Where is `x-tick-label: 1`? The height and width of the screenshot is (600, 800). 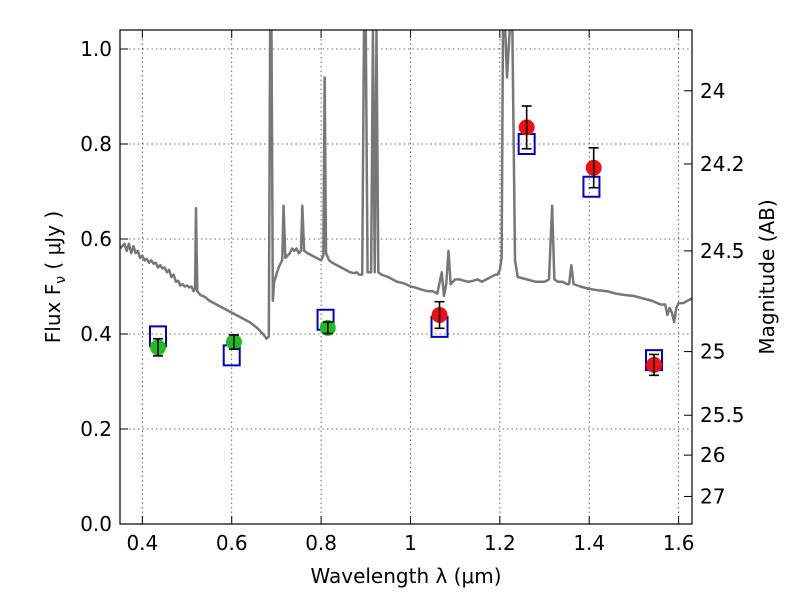
x-tick-label: 1 is located at coordinates (410, 543).